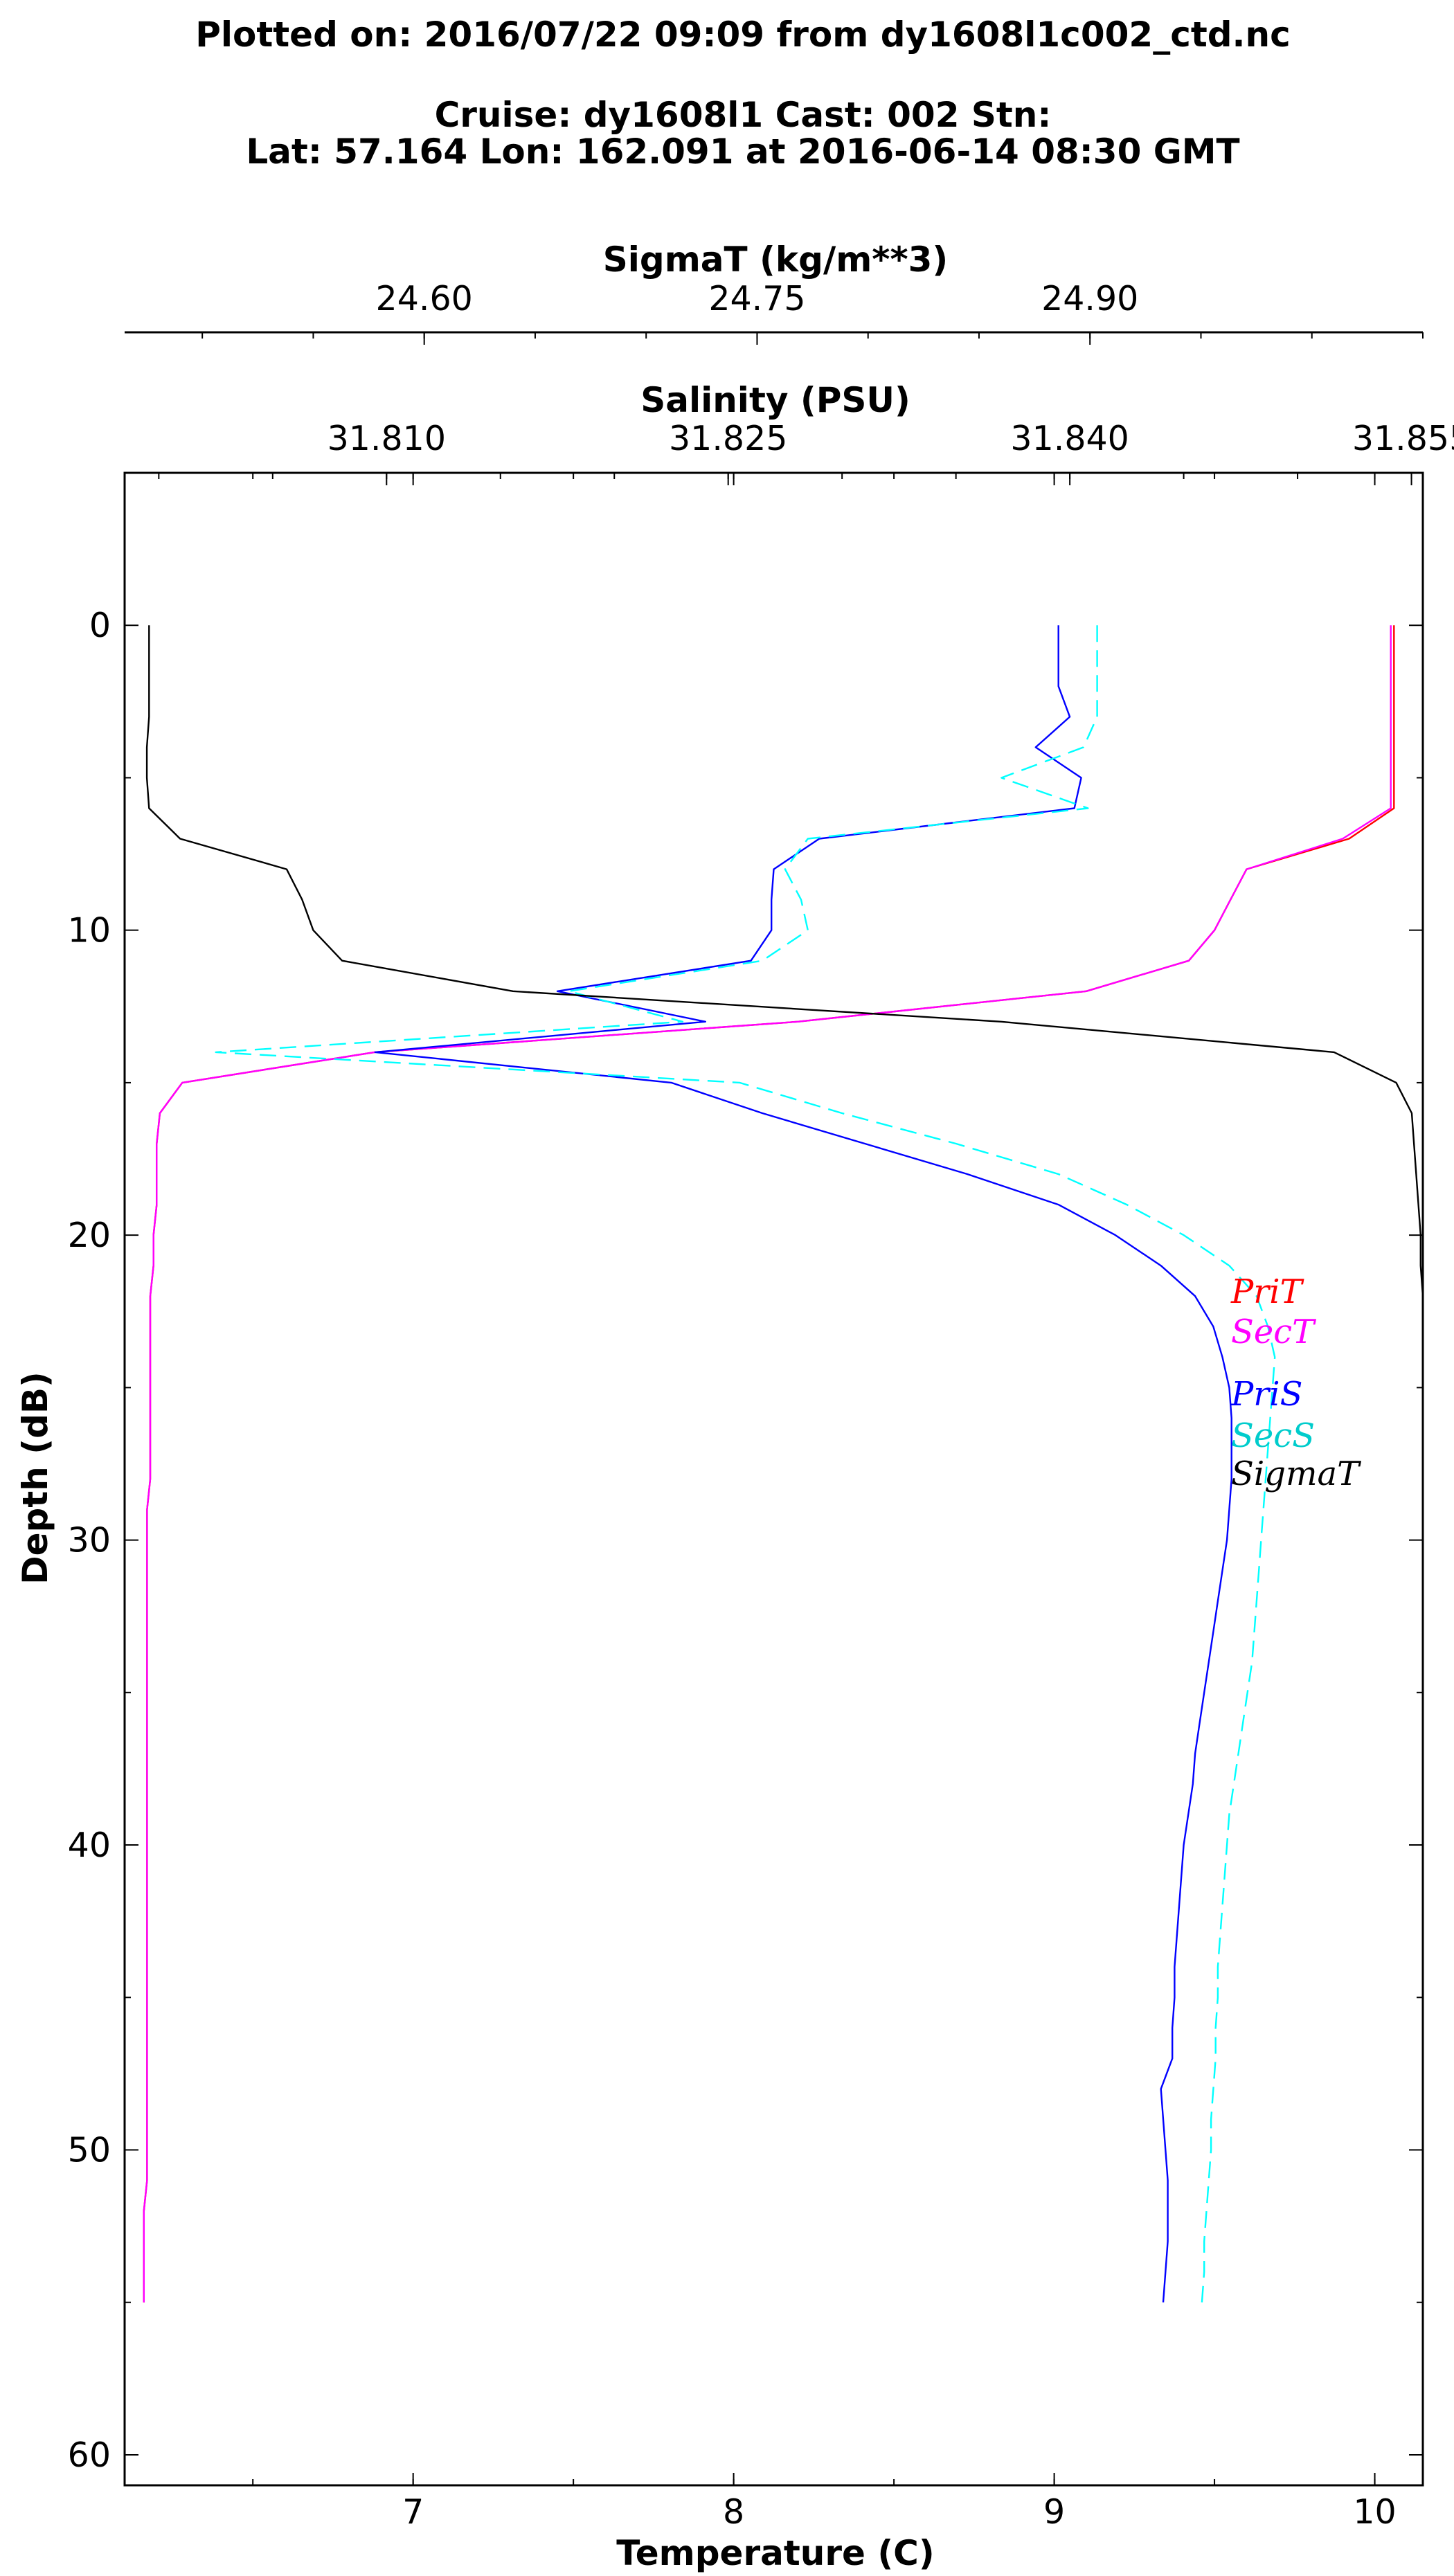 This screenshot has height=2576, width=1454. Describe the element at coordinates (728, 438) in the screenshot. I see `salinity-tick-label-1: 31.825` at that location.